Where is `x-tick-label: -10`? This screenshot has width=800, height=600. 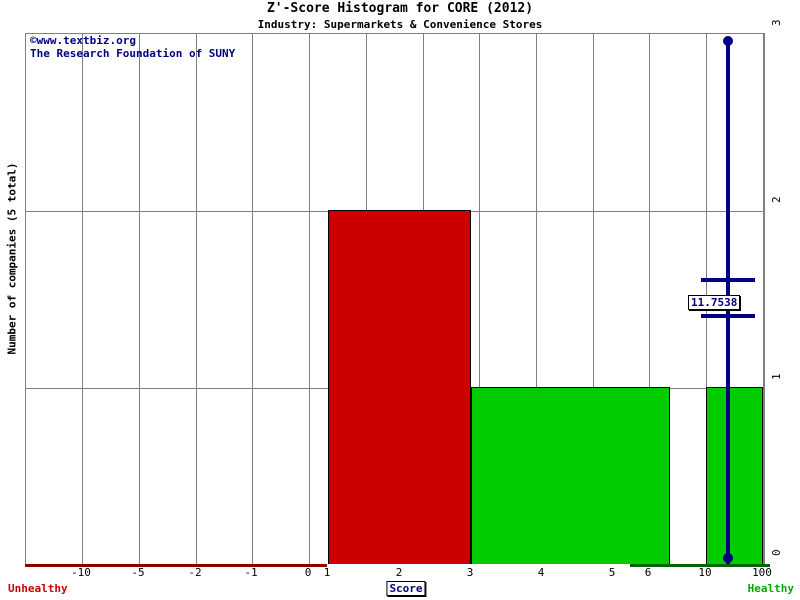
x-tick-label: -10 is located at coordinates (81, 572).